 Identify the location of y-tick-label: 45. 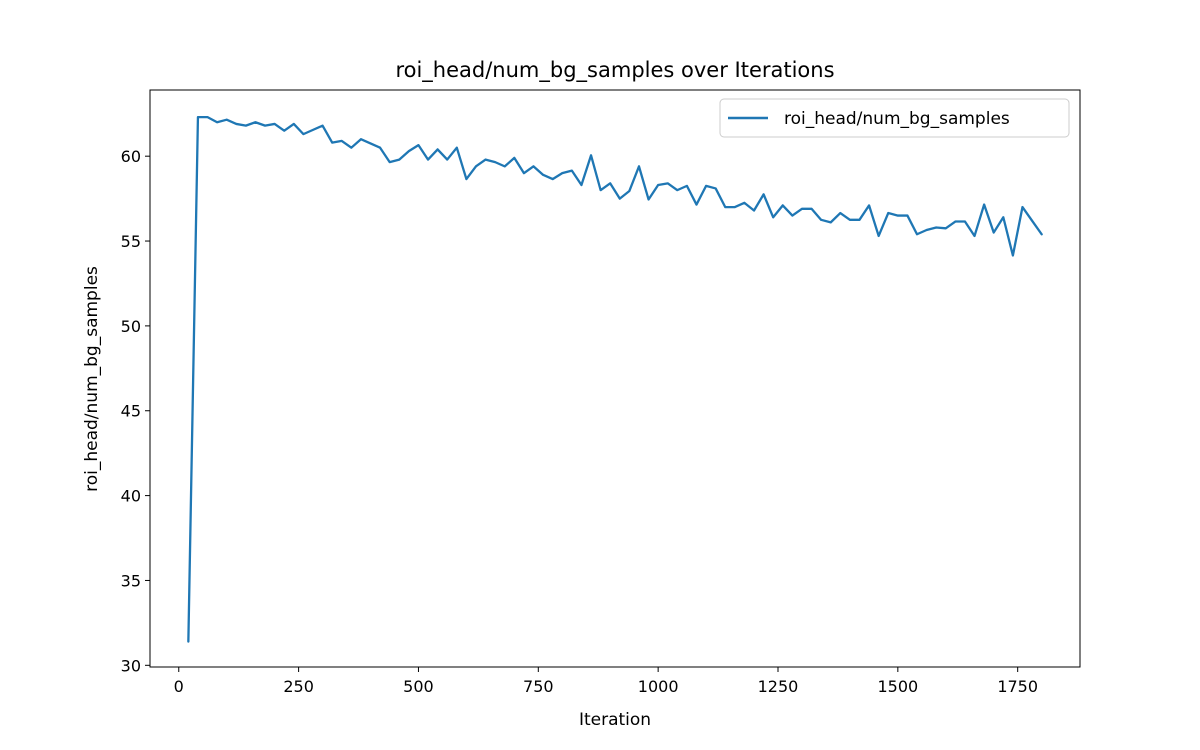
(131, 411).